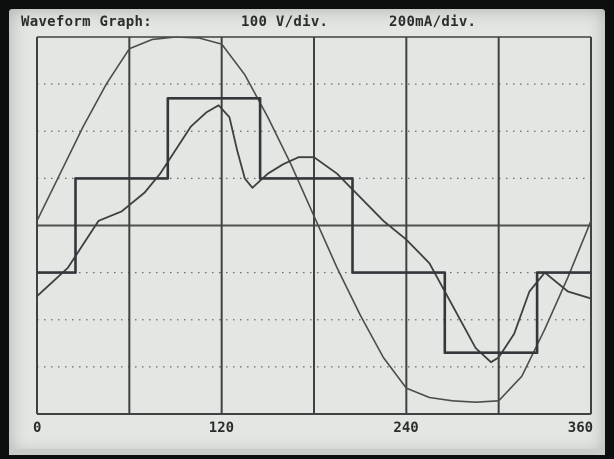 The image size is (614, 459). I want to click on x-tick-label: 360, so click(580, 428).